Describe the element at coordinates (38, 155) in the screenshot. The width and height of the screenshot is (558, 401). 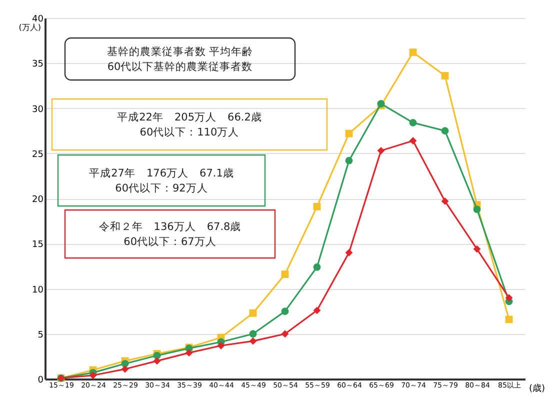
I see `y-tick-label: 25` at that location.